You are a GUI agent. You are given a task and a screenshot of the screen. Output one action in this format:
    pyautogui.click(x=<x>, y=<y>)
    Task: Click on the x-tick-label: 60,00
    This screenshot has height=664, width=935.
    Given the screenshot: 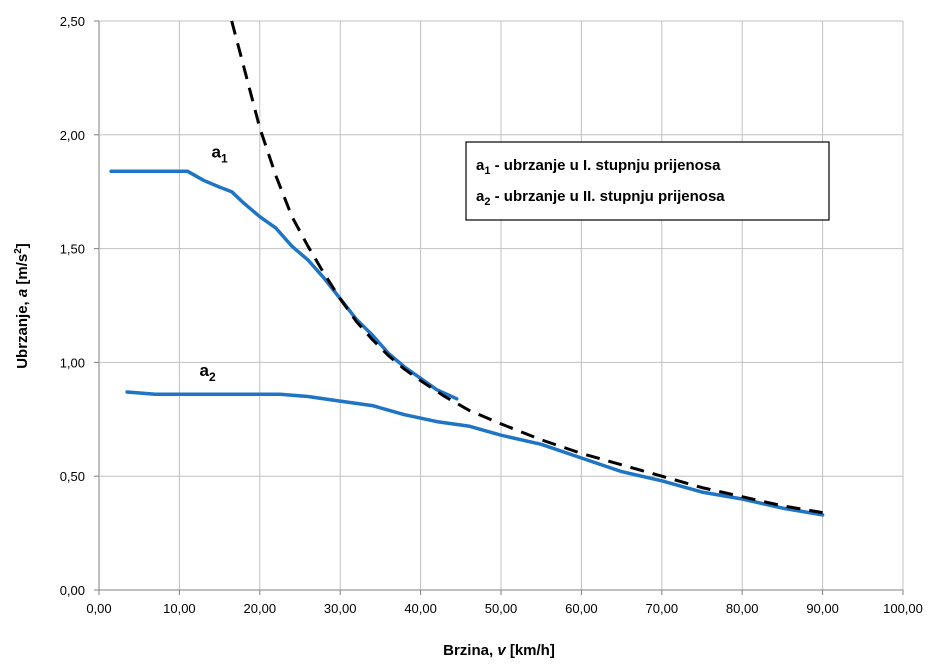 What is the action you would take?
    pyautogui.click(x=581, y=608)
    